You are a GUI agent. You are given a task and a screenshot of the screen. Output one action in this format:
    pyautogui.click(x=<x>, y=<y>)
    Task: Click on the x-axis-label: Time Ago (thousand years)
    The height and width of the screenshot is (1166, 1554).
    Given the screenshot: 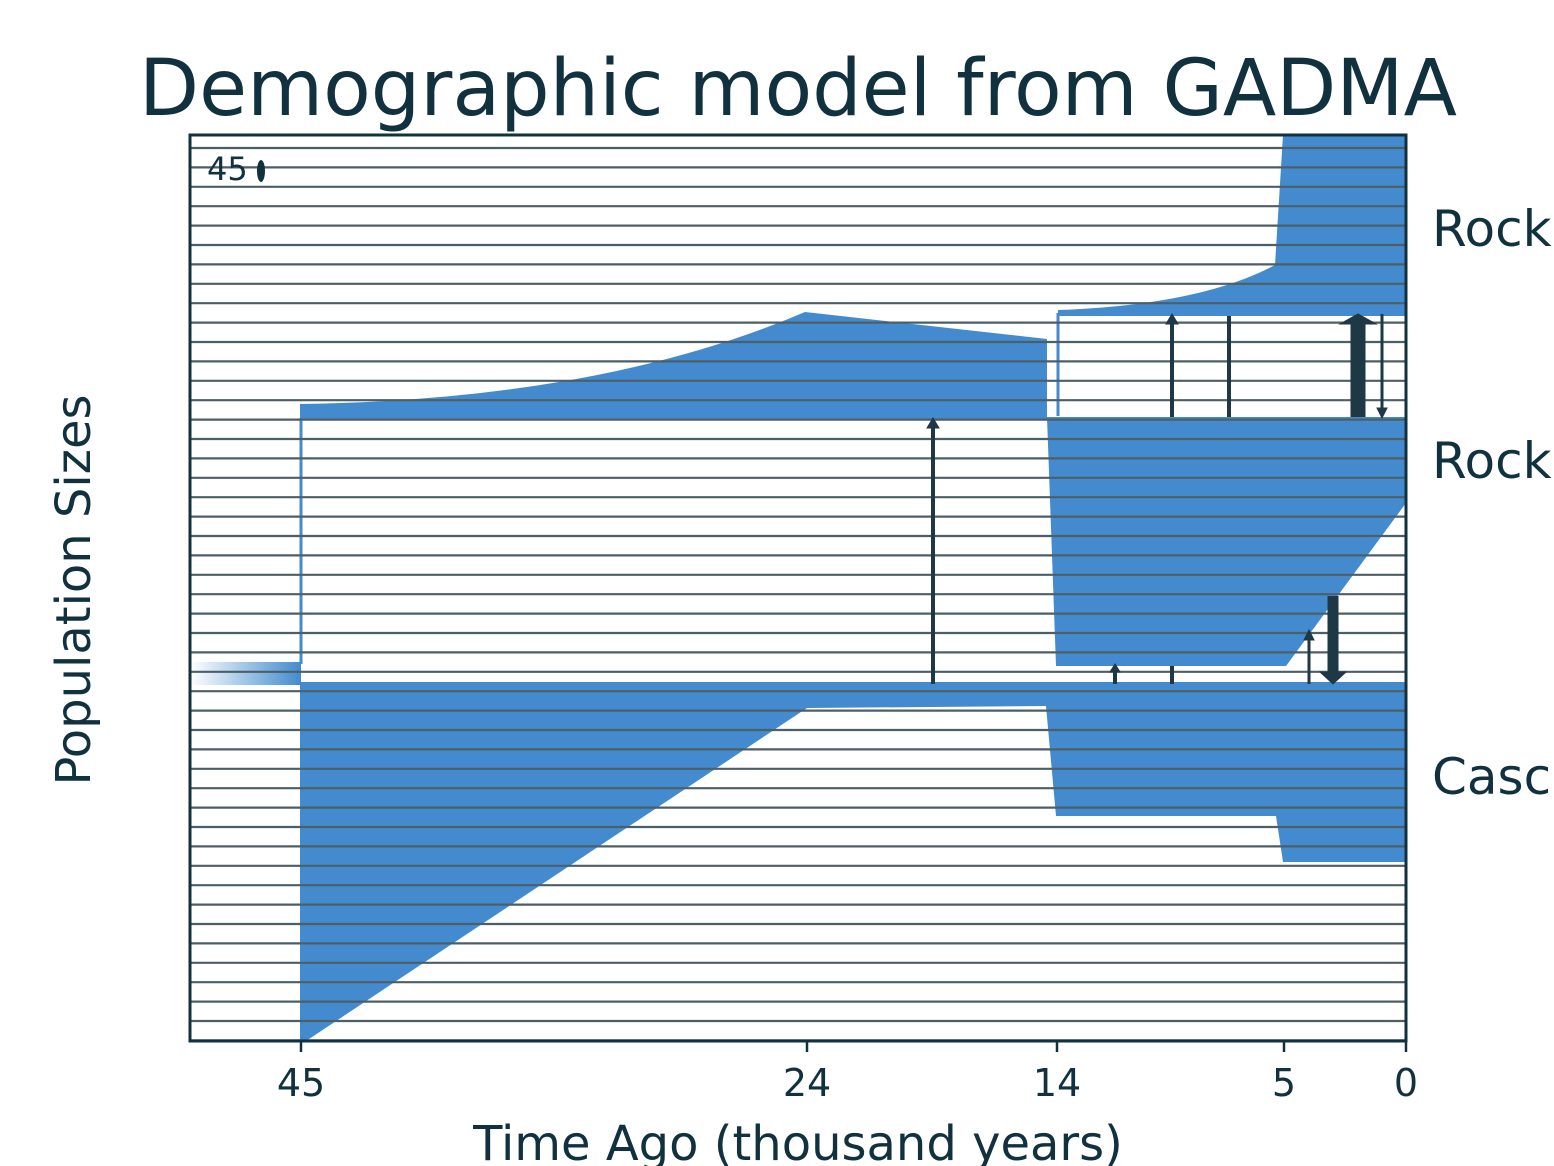 What is the action you would take?
    pyautogui.click(x=797, y=1141)
    